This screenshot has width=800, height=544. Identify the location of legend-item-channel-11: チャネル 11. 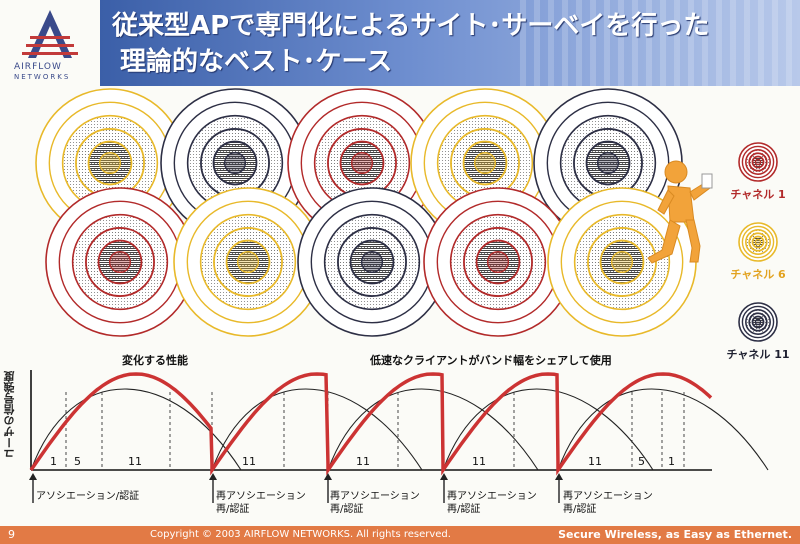
(758, 332).